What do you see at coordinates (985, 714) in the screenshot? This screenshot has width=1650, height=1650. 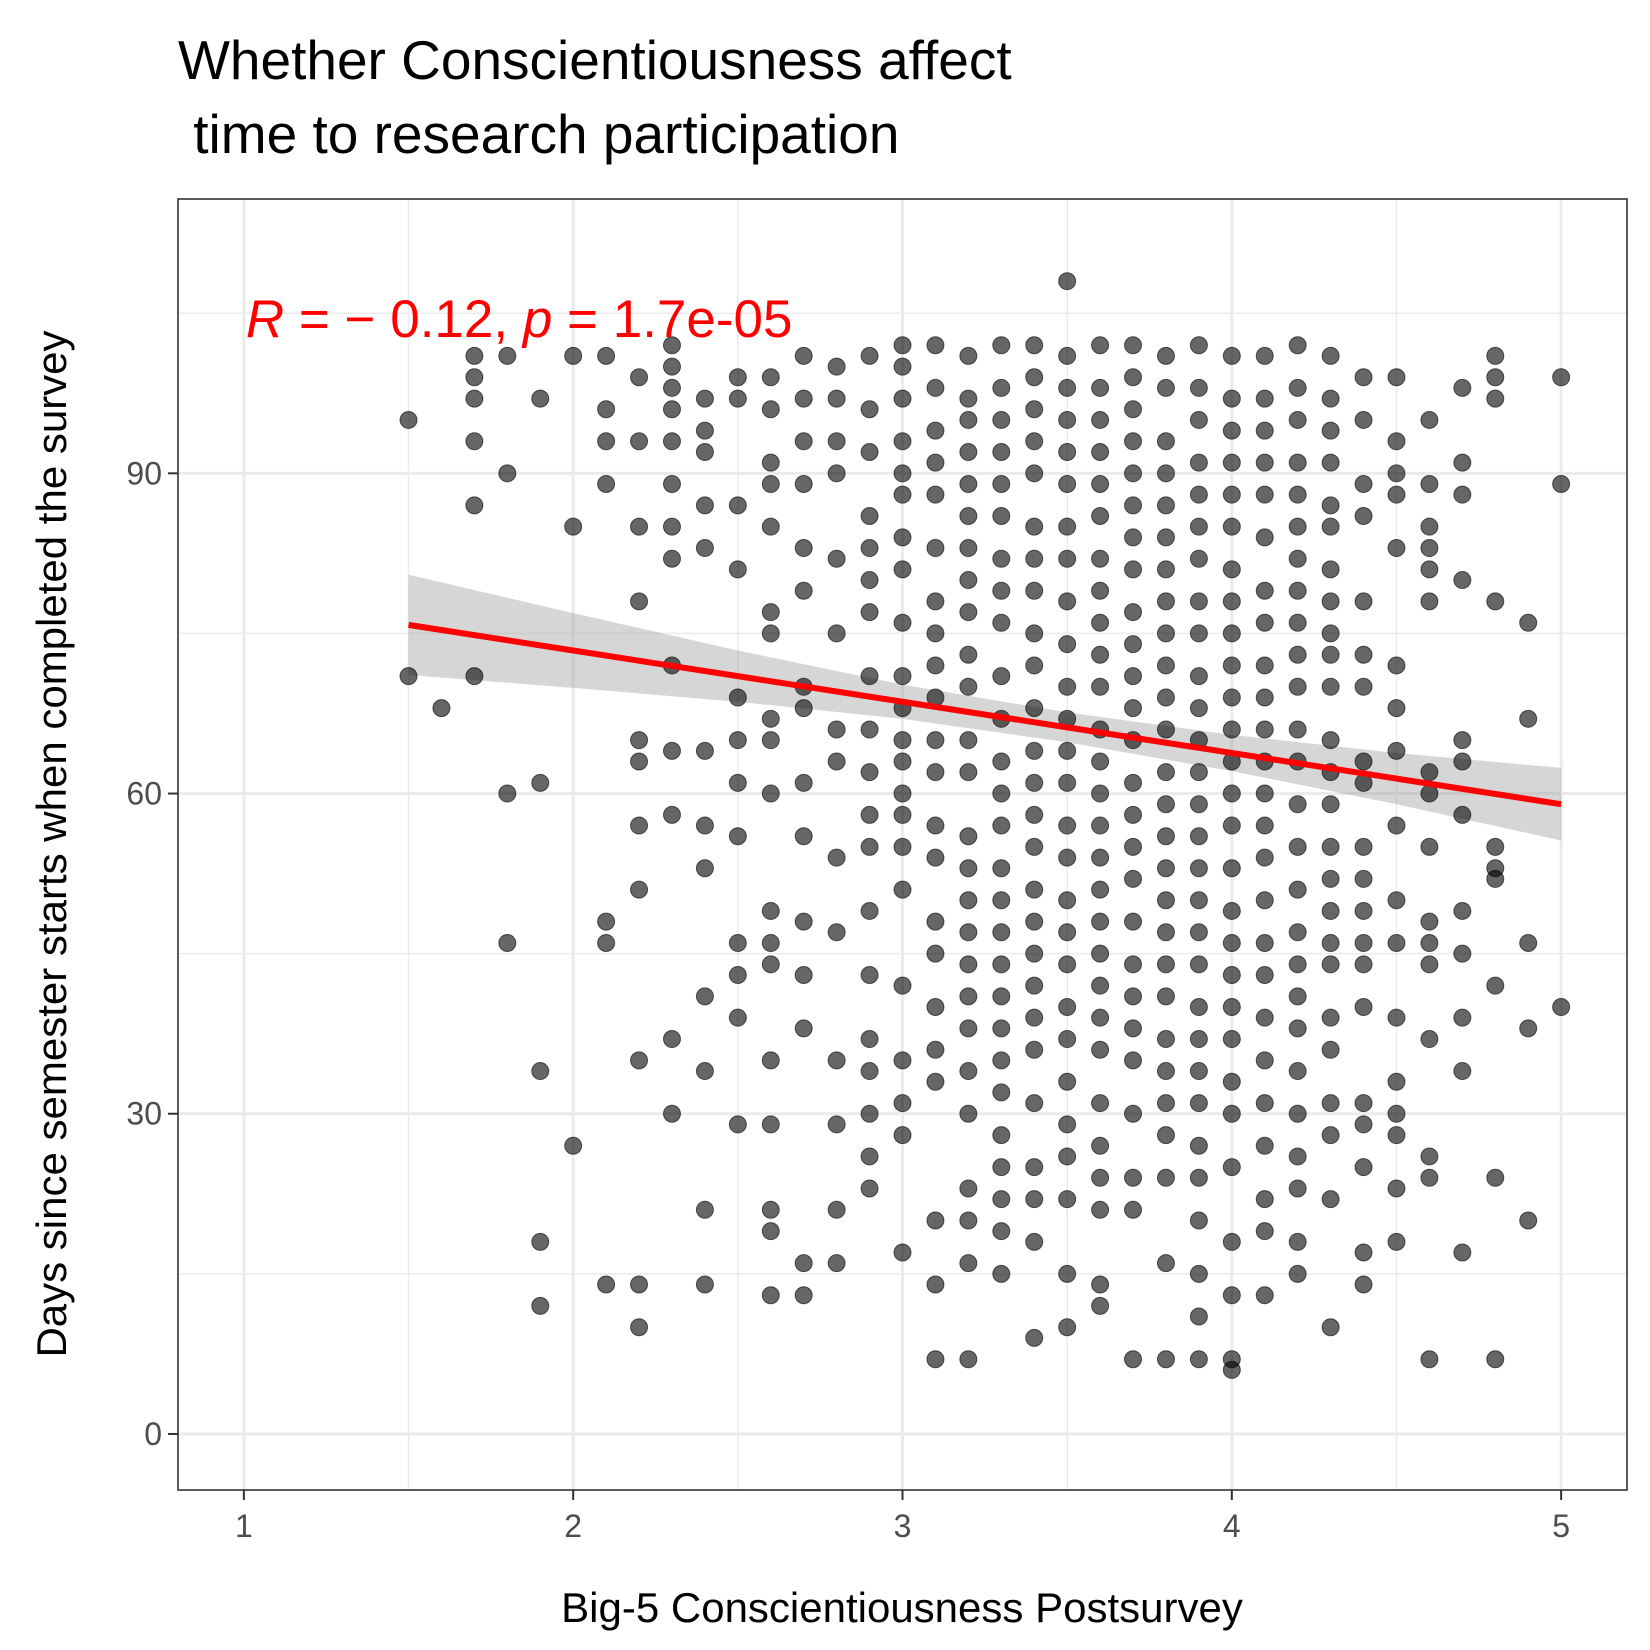 I see `fit-line` at bounding box center [985, 714].